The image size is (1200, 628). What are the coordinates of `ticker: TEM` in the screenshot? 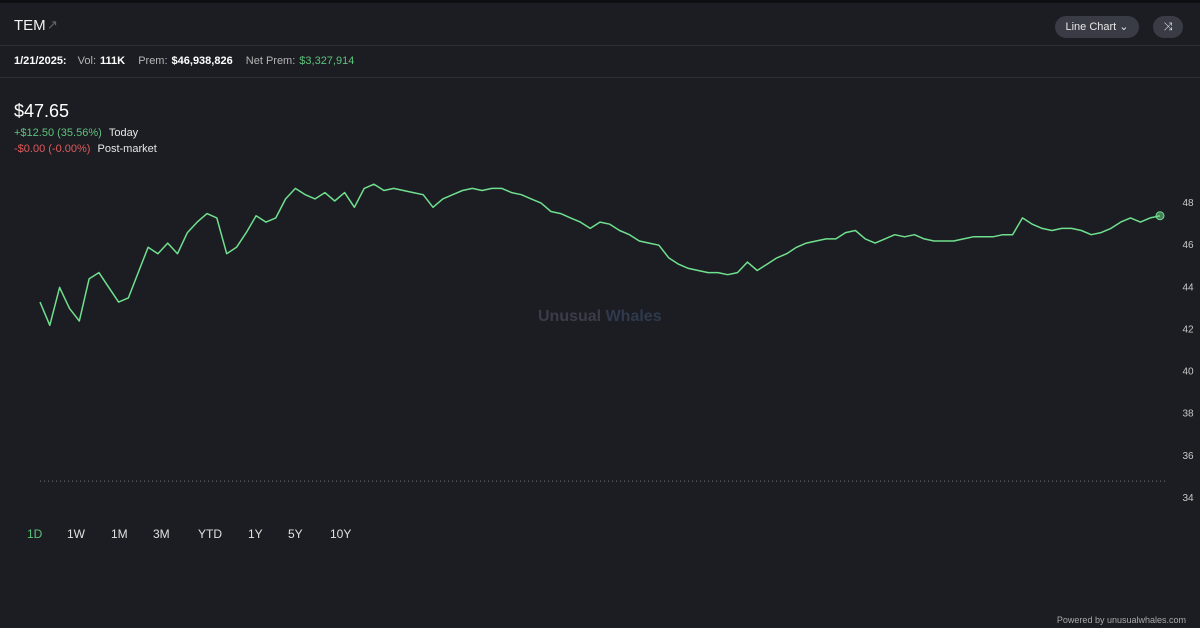 It's located at (30, 25).